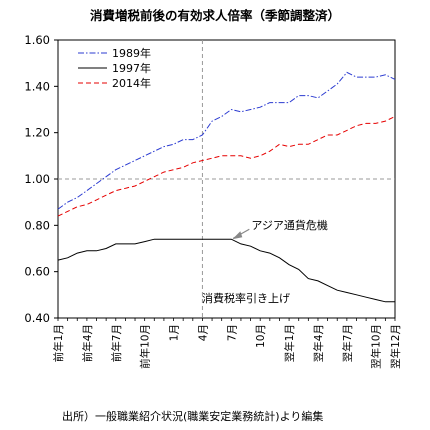 This screenshot has height=430, width=430. Describe the element at coordinates (37, 179) in the screenshot. I see `y-tick-label: 1.00` at that location.